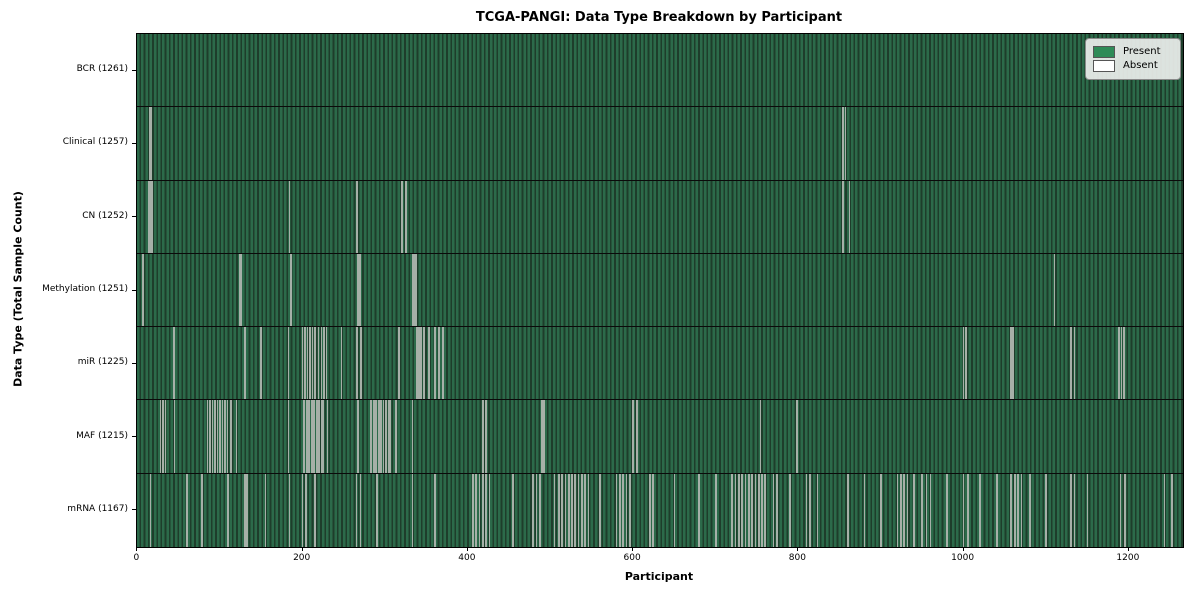 This screenshot has width=1200, height=600. Describe the element at coordinates (1140, 65) in the screenshot. I see `legend-absent-label: Absent` at that location.